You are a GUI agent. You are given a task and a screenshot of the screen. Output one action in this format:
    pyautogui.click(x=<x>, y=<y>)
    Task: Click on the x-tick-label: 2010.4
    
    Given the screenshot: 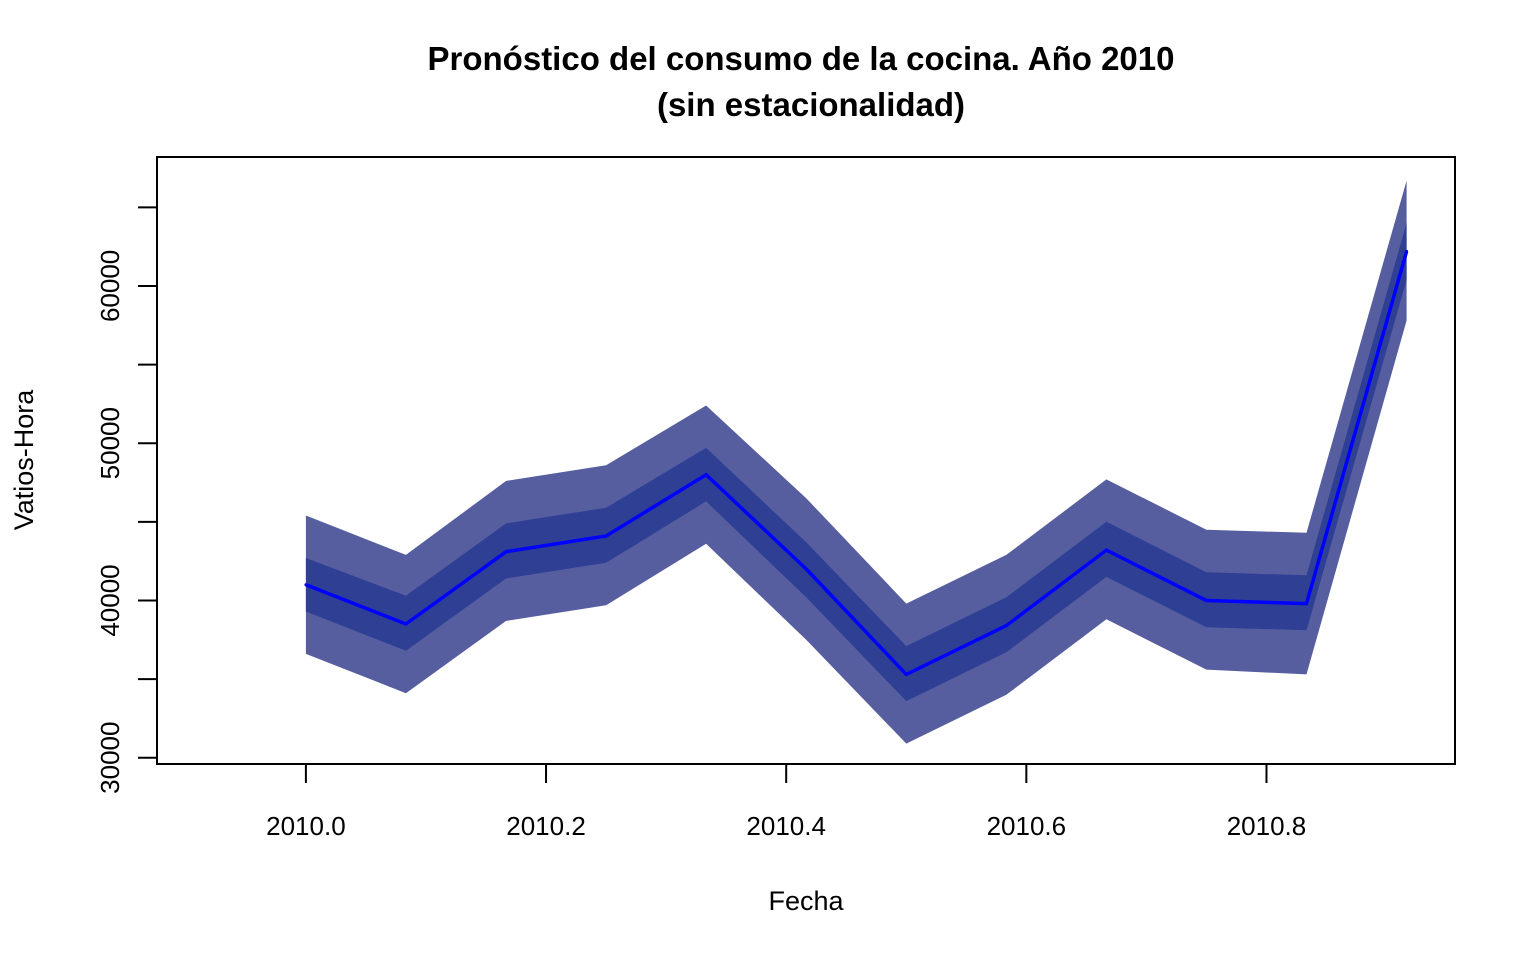 What is the action you would take?
    pyautogui.click(x=786, y=826)
    